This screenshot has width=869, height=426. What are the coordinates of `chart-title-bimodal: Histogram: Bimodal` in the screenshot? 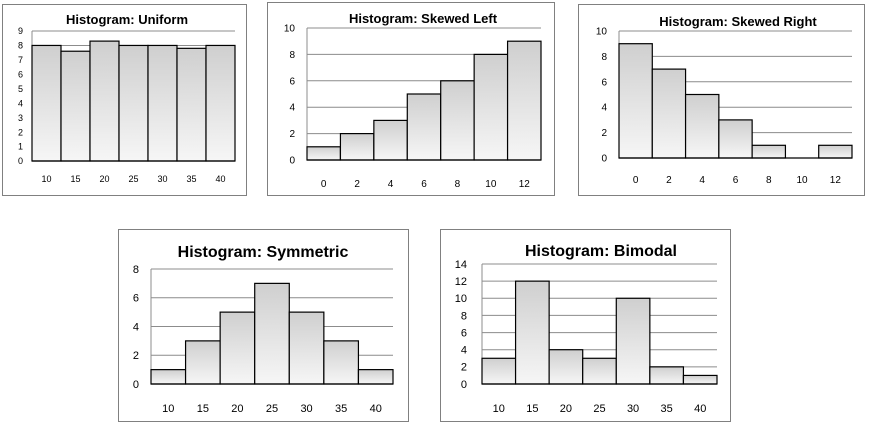 It's located at (601, 251).